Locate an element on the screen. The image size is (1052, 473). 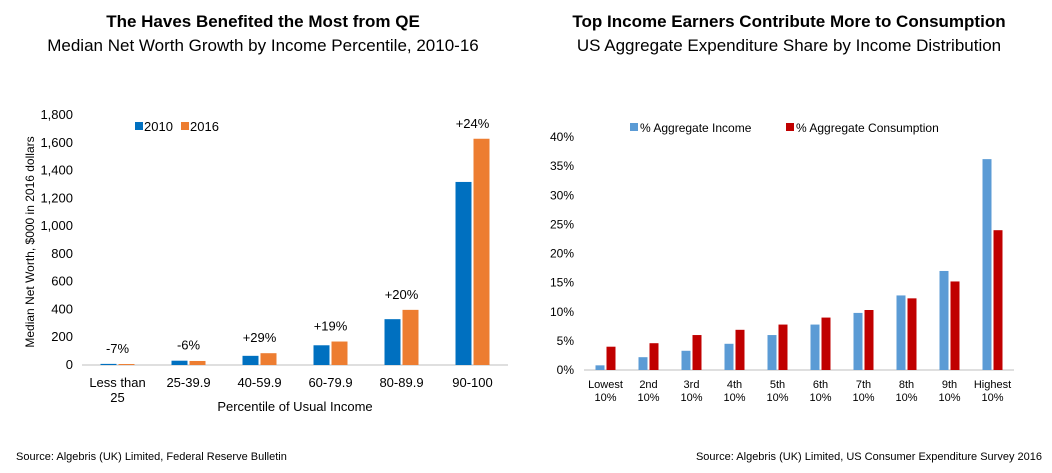
x-tick-label: 80-89.9 is located at coordinates (401, 382).